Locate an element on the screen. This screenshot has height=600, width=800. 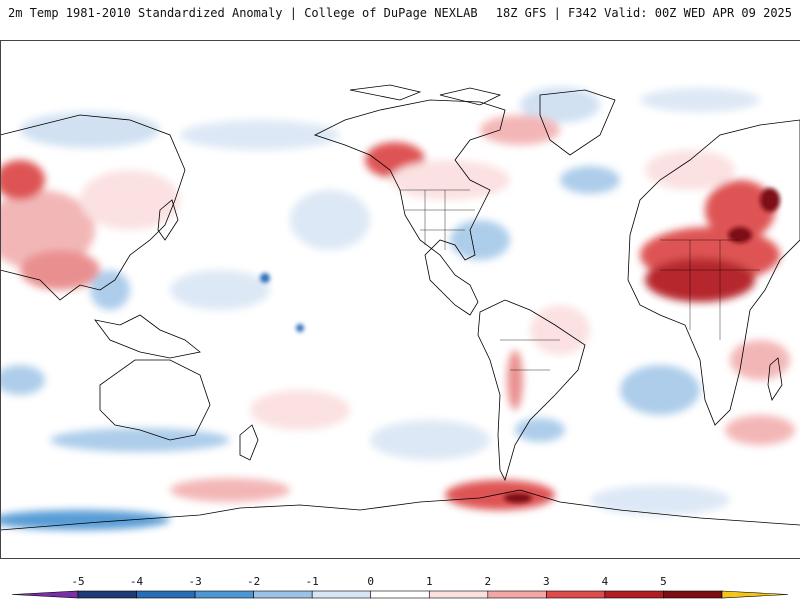
colorbar-tick-label: -3 is located at coordinates (194, 581).